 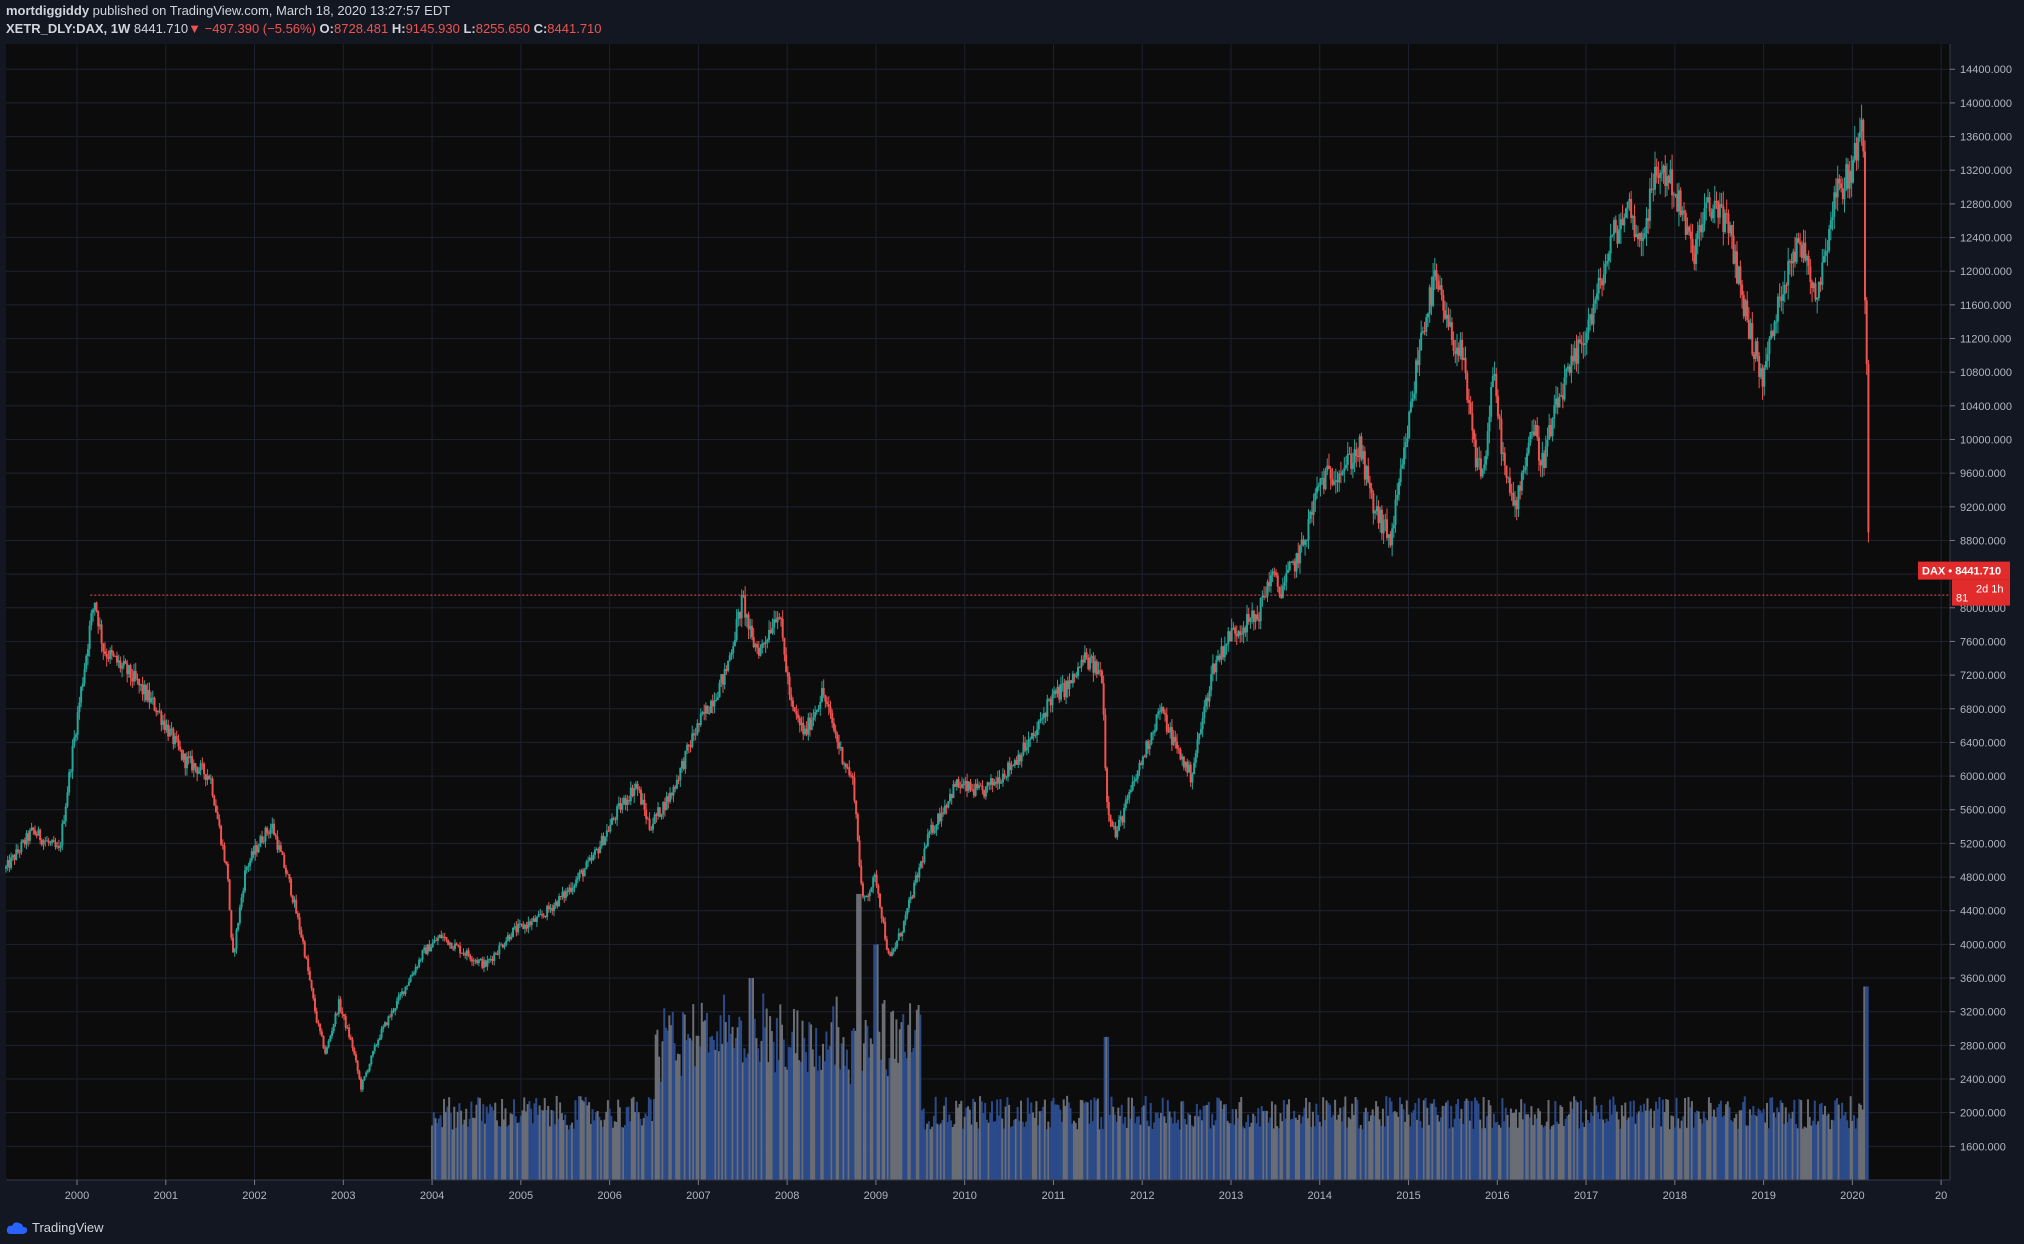 What do you see at coordinates (55, 1227) in the screenshot?
I see `tradingview-logo: TradingView` at bounding box center [55, 1227].